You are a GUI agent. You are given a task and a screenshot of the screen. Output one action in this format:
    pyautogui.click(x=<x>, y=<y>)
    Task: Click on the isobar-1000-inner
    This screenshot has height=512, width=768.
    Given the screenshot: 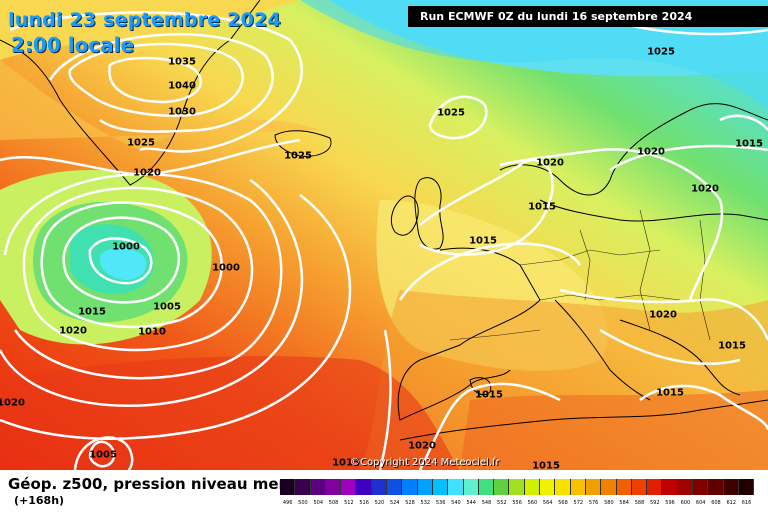 What is the action you would take?
    pyautogui.click(x=120, y=261)
    